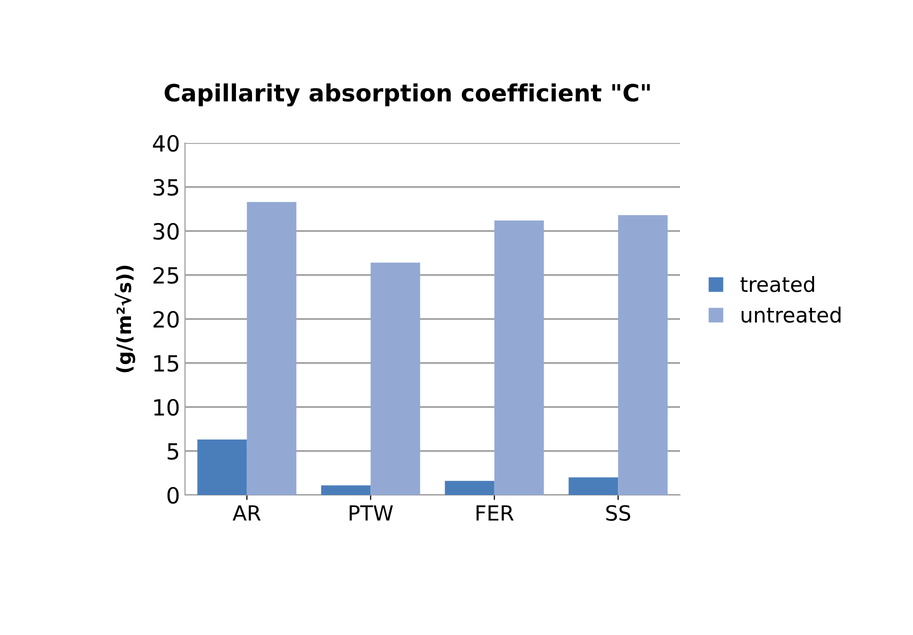 The width and height of the screenshot is (913, 635). I want to click on y-tick-label: 25, so click(165, 275).